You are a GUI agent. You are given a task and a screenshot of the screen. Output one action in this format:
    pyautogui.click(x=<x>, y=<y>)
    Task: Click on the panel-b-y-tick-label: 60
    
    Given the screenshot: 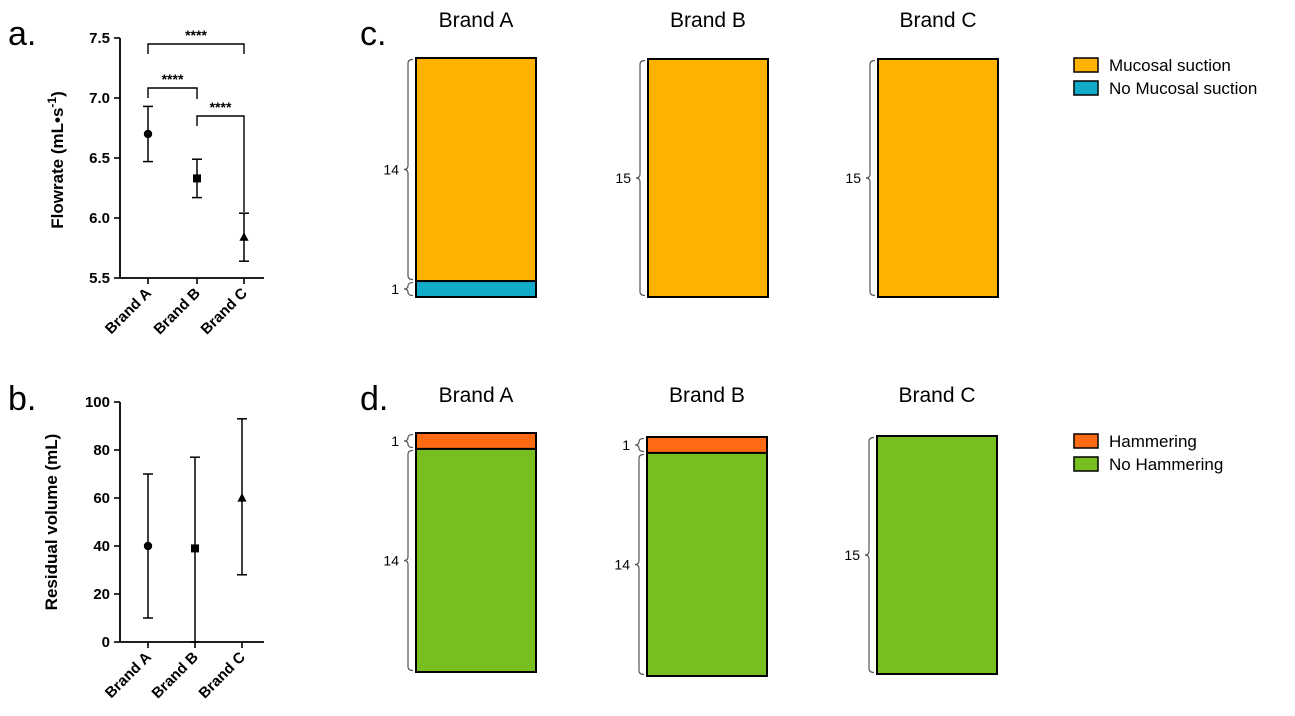 What is the action you would take?
    pyautogui.click(x=101, y=498)
    